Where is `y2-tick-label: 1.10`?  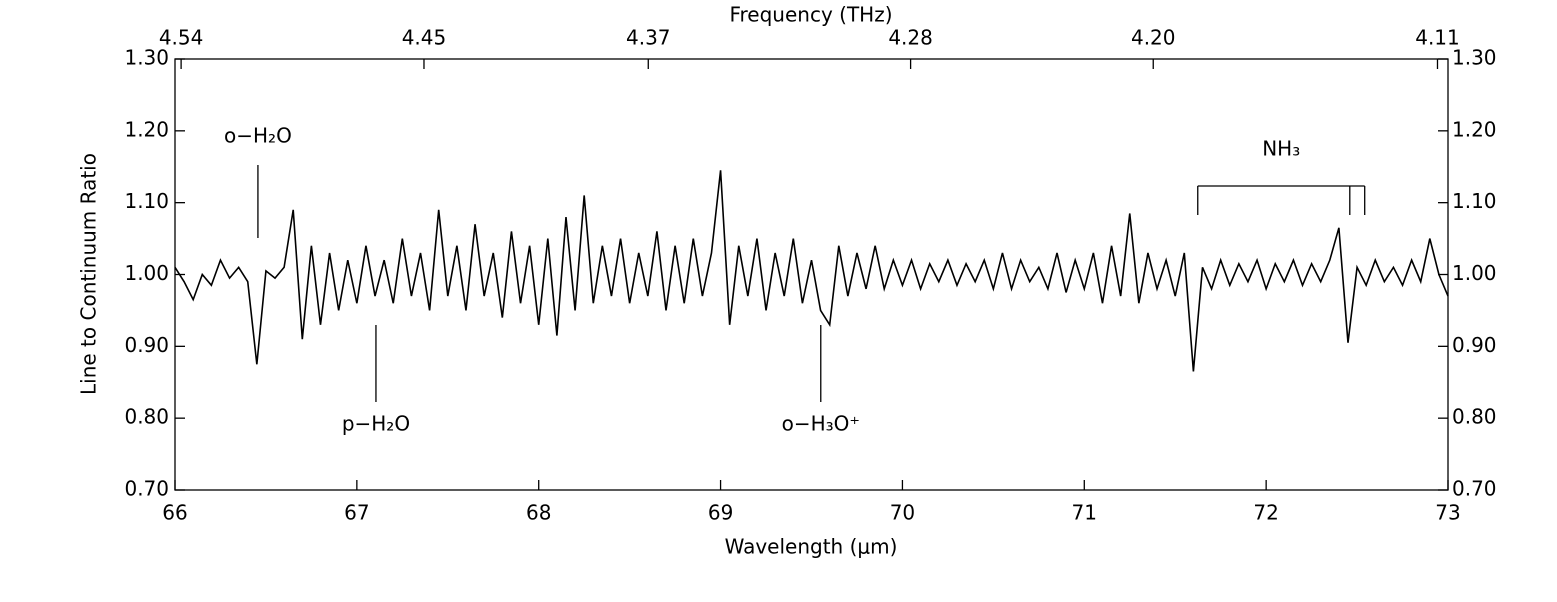
y2-tick-label: 1.10 is located at coordinates (1474, 201).